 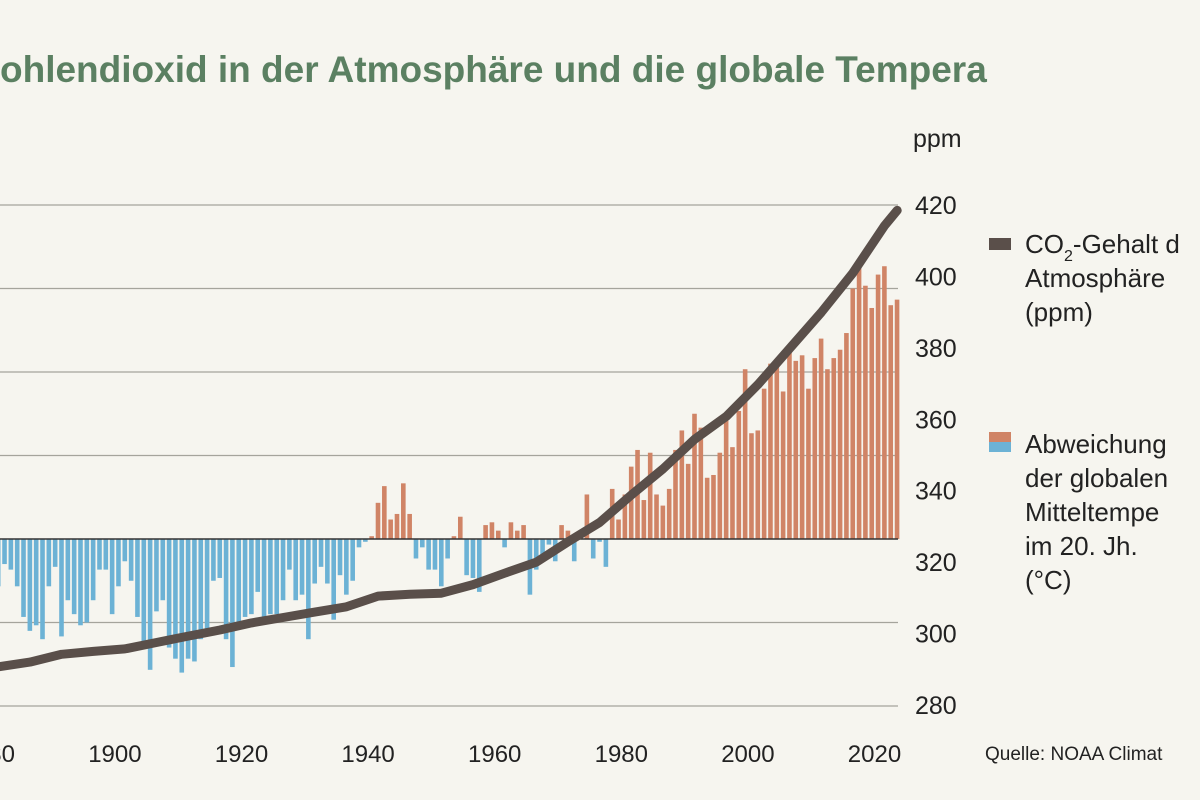 What do you see at coordinates (428, 554) in the screenshot?
I see `temperature-bar-1948` at bounding box center [428, 554].